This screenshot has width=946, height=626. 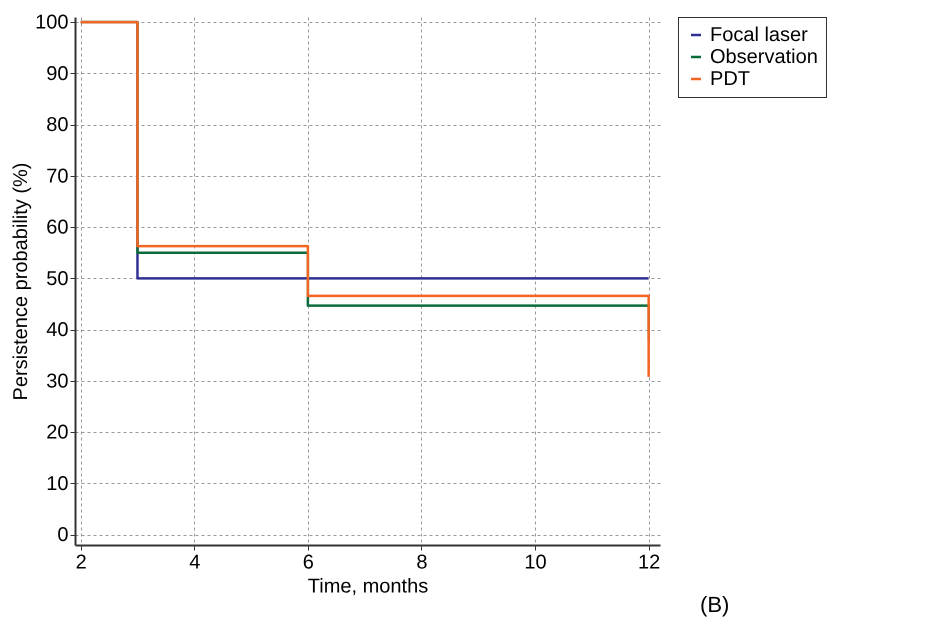 I want to click on x-tick-label: 12, so click(x=649, y=563).